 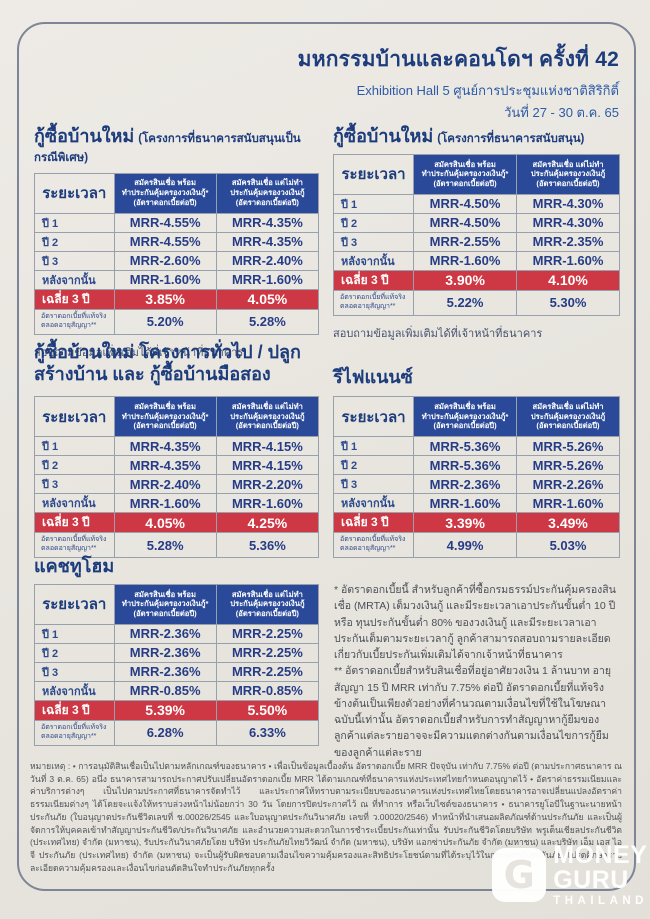 What do you see at coordinates (568, 203) in the screenshot?
I see `rate-value: MRR-4.30%` at bounding box center [568, 203].